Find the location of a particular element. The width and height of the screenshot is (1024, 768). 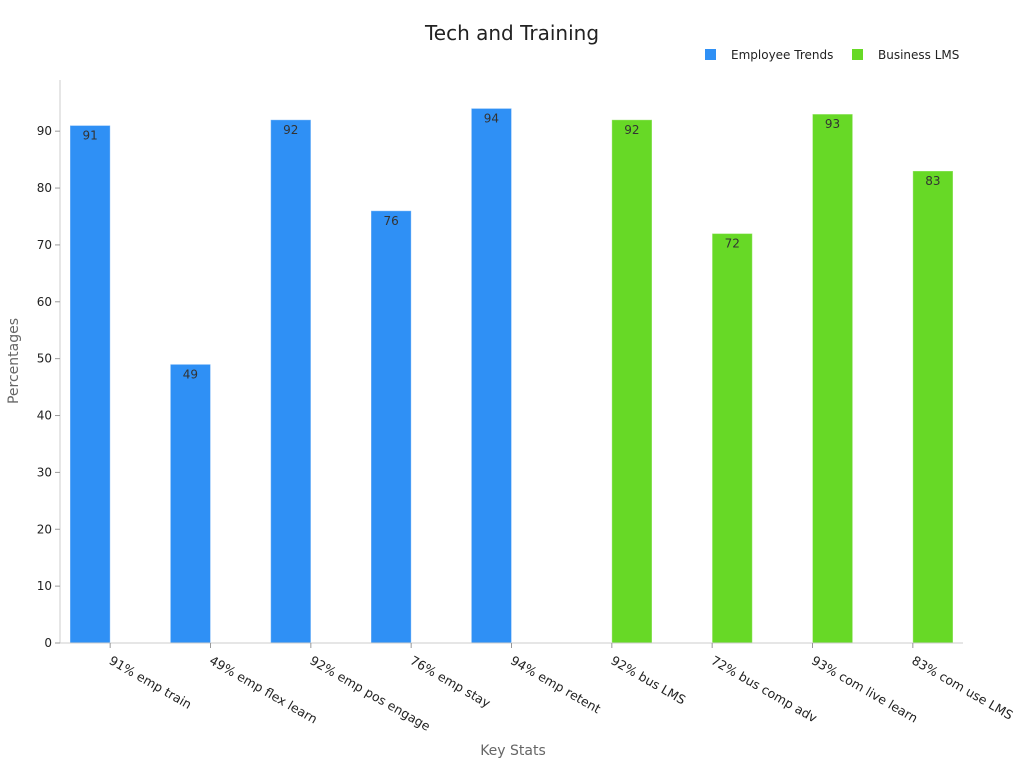

y-tick-label: 90 is located at coordinates (44, 131).